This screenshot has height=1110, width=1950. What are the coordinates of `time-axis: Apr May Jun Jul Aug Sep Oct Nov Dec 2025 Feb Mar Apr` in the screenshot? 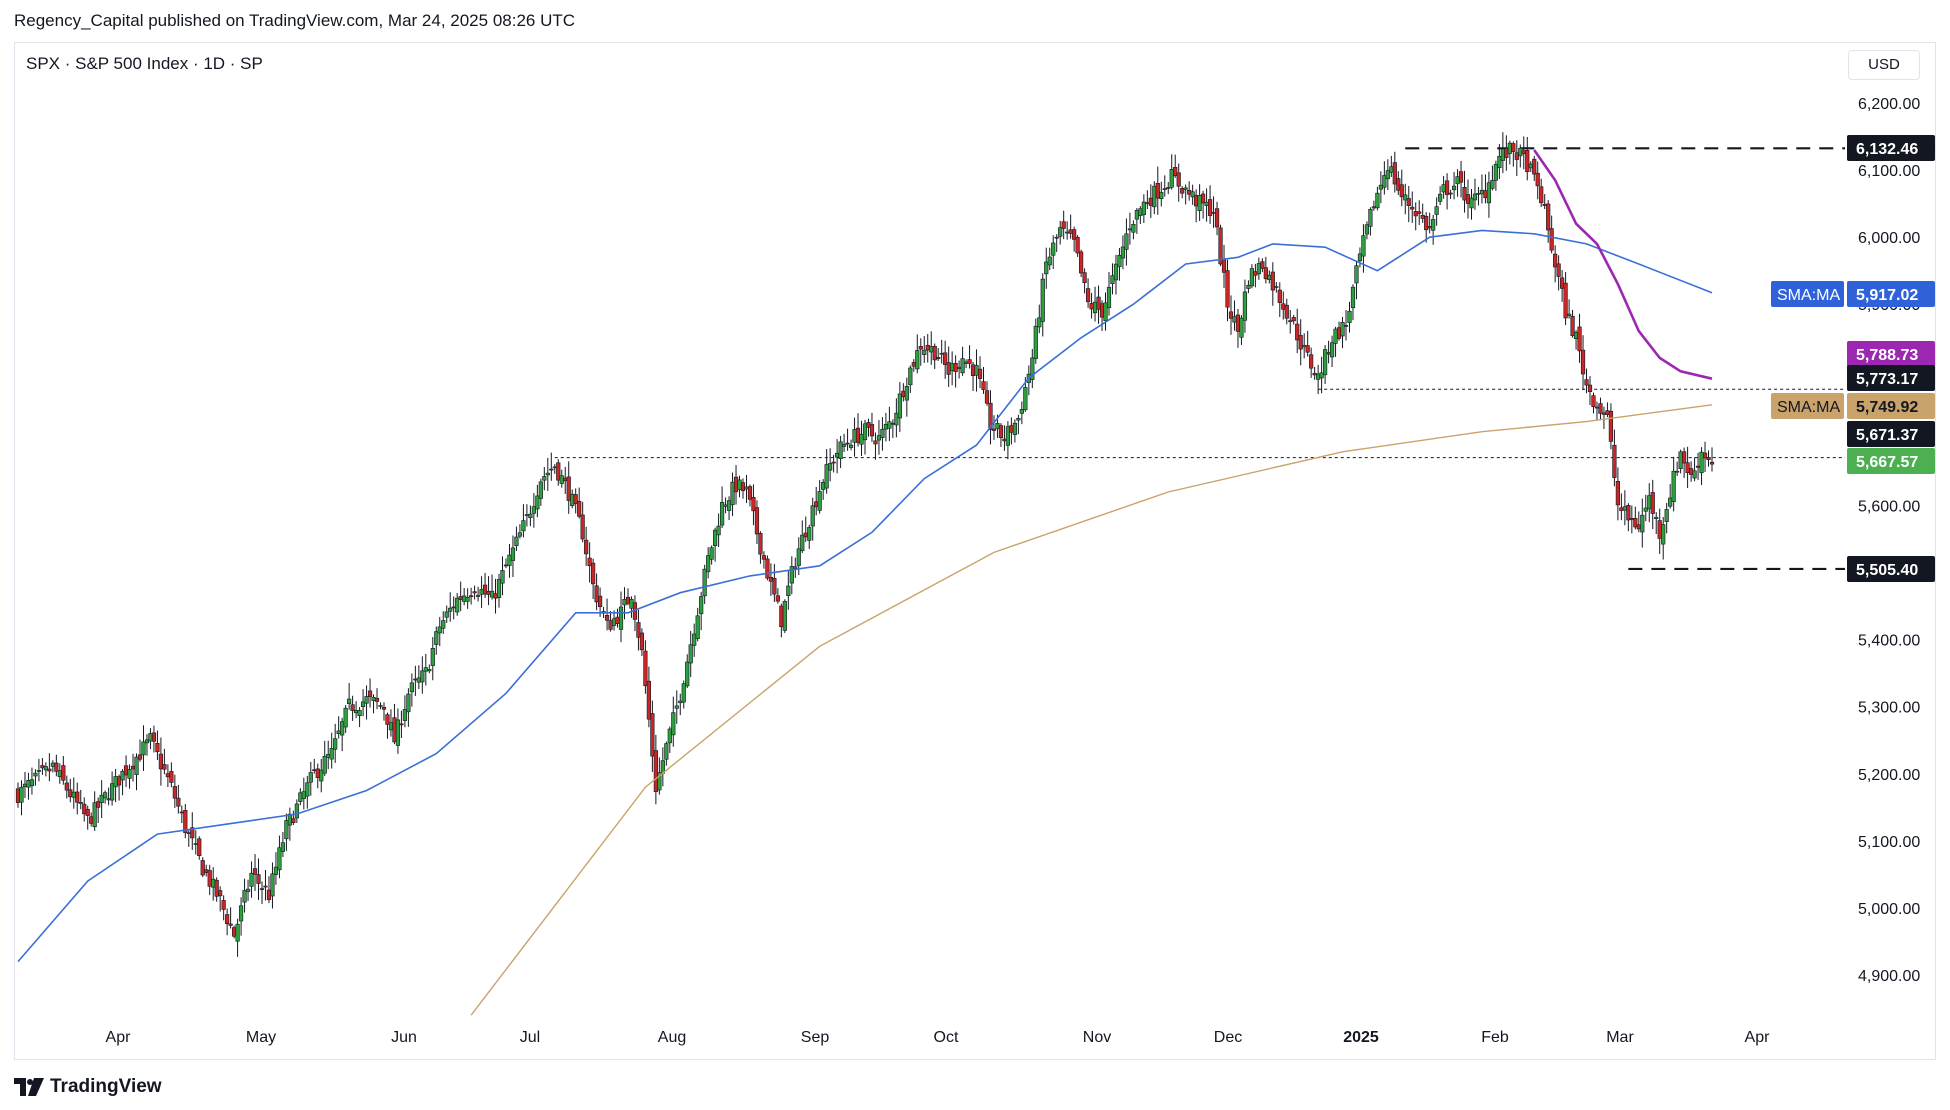 It's located at (938, 1037).